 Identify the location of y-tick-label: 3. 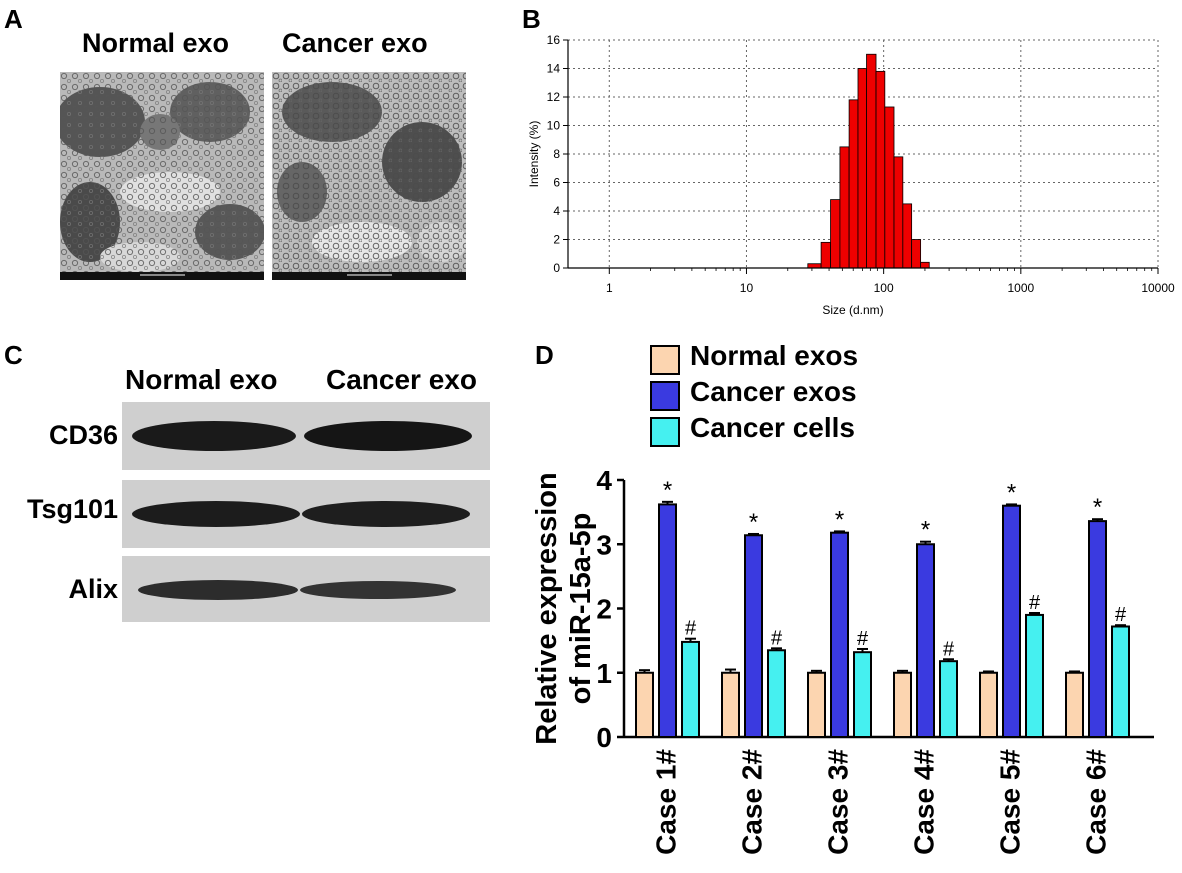
(604, 544).